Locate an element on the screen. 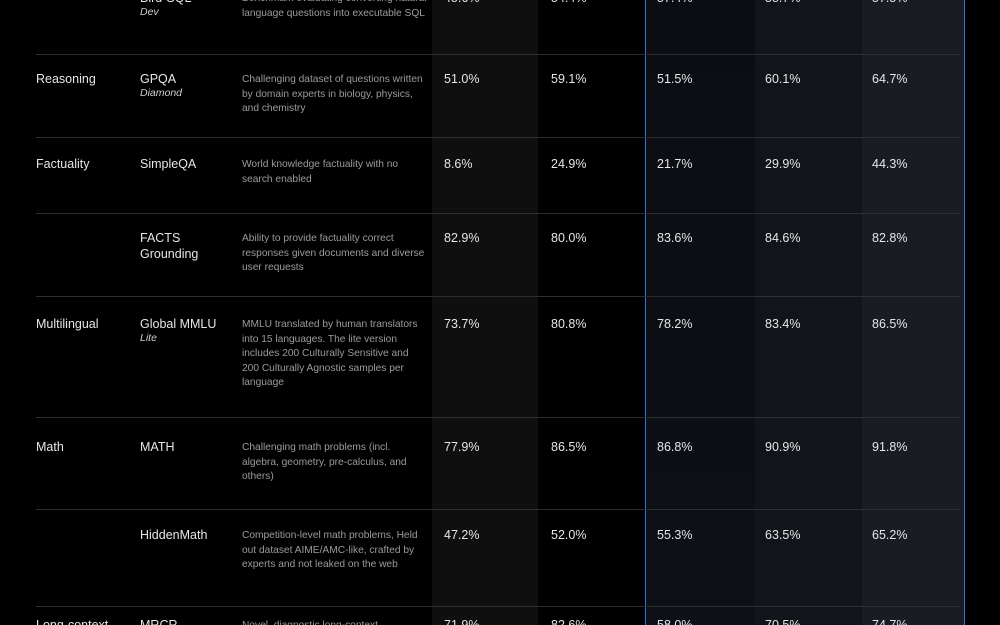 This screenshot has width=1000, height=625. benchmark: SimpleQA is located at coordinates (168, 164).